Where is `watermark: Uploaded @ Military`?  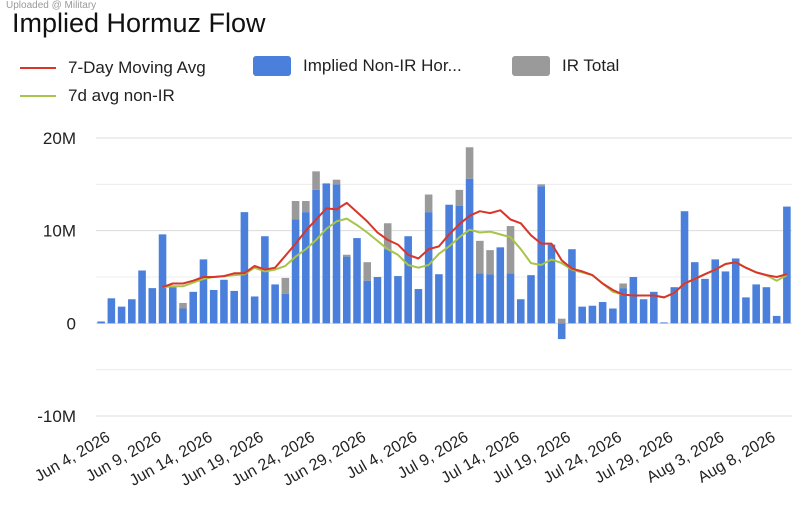 watermark: Uploaded @ Military is located at coordinates (51, 5).